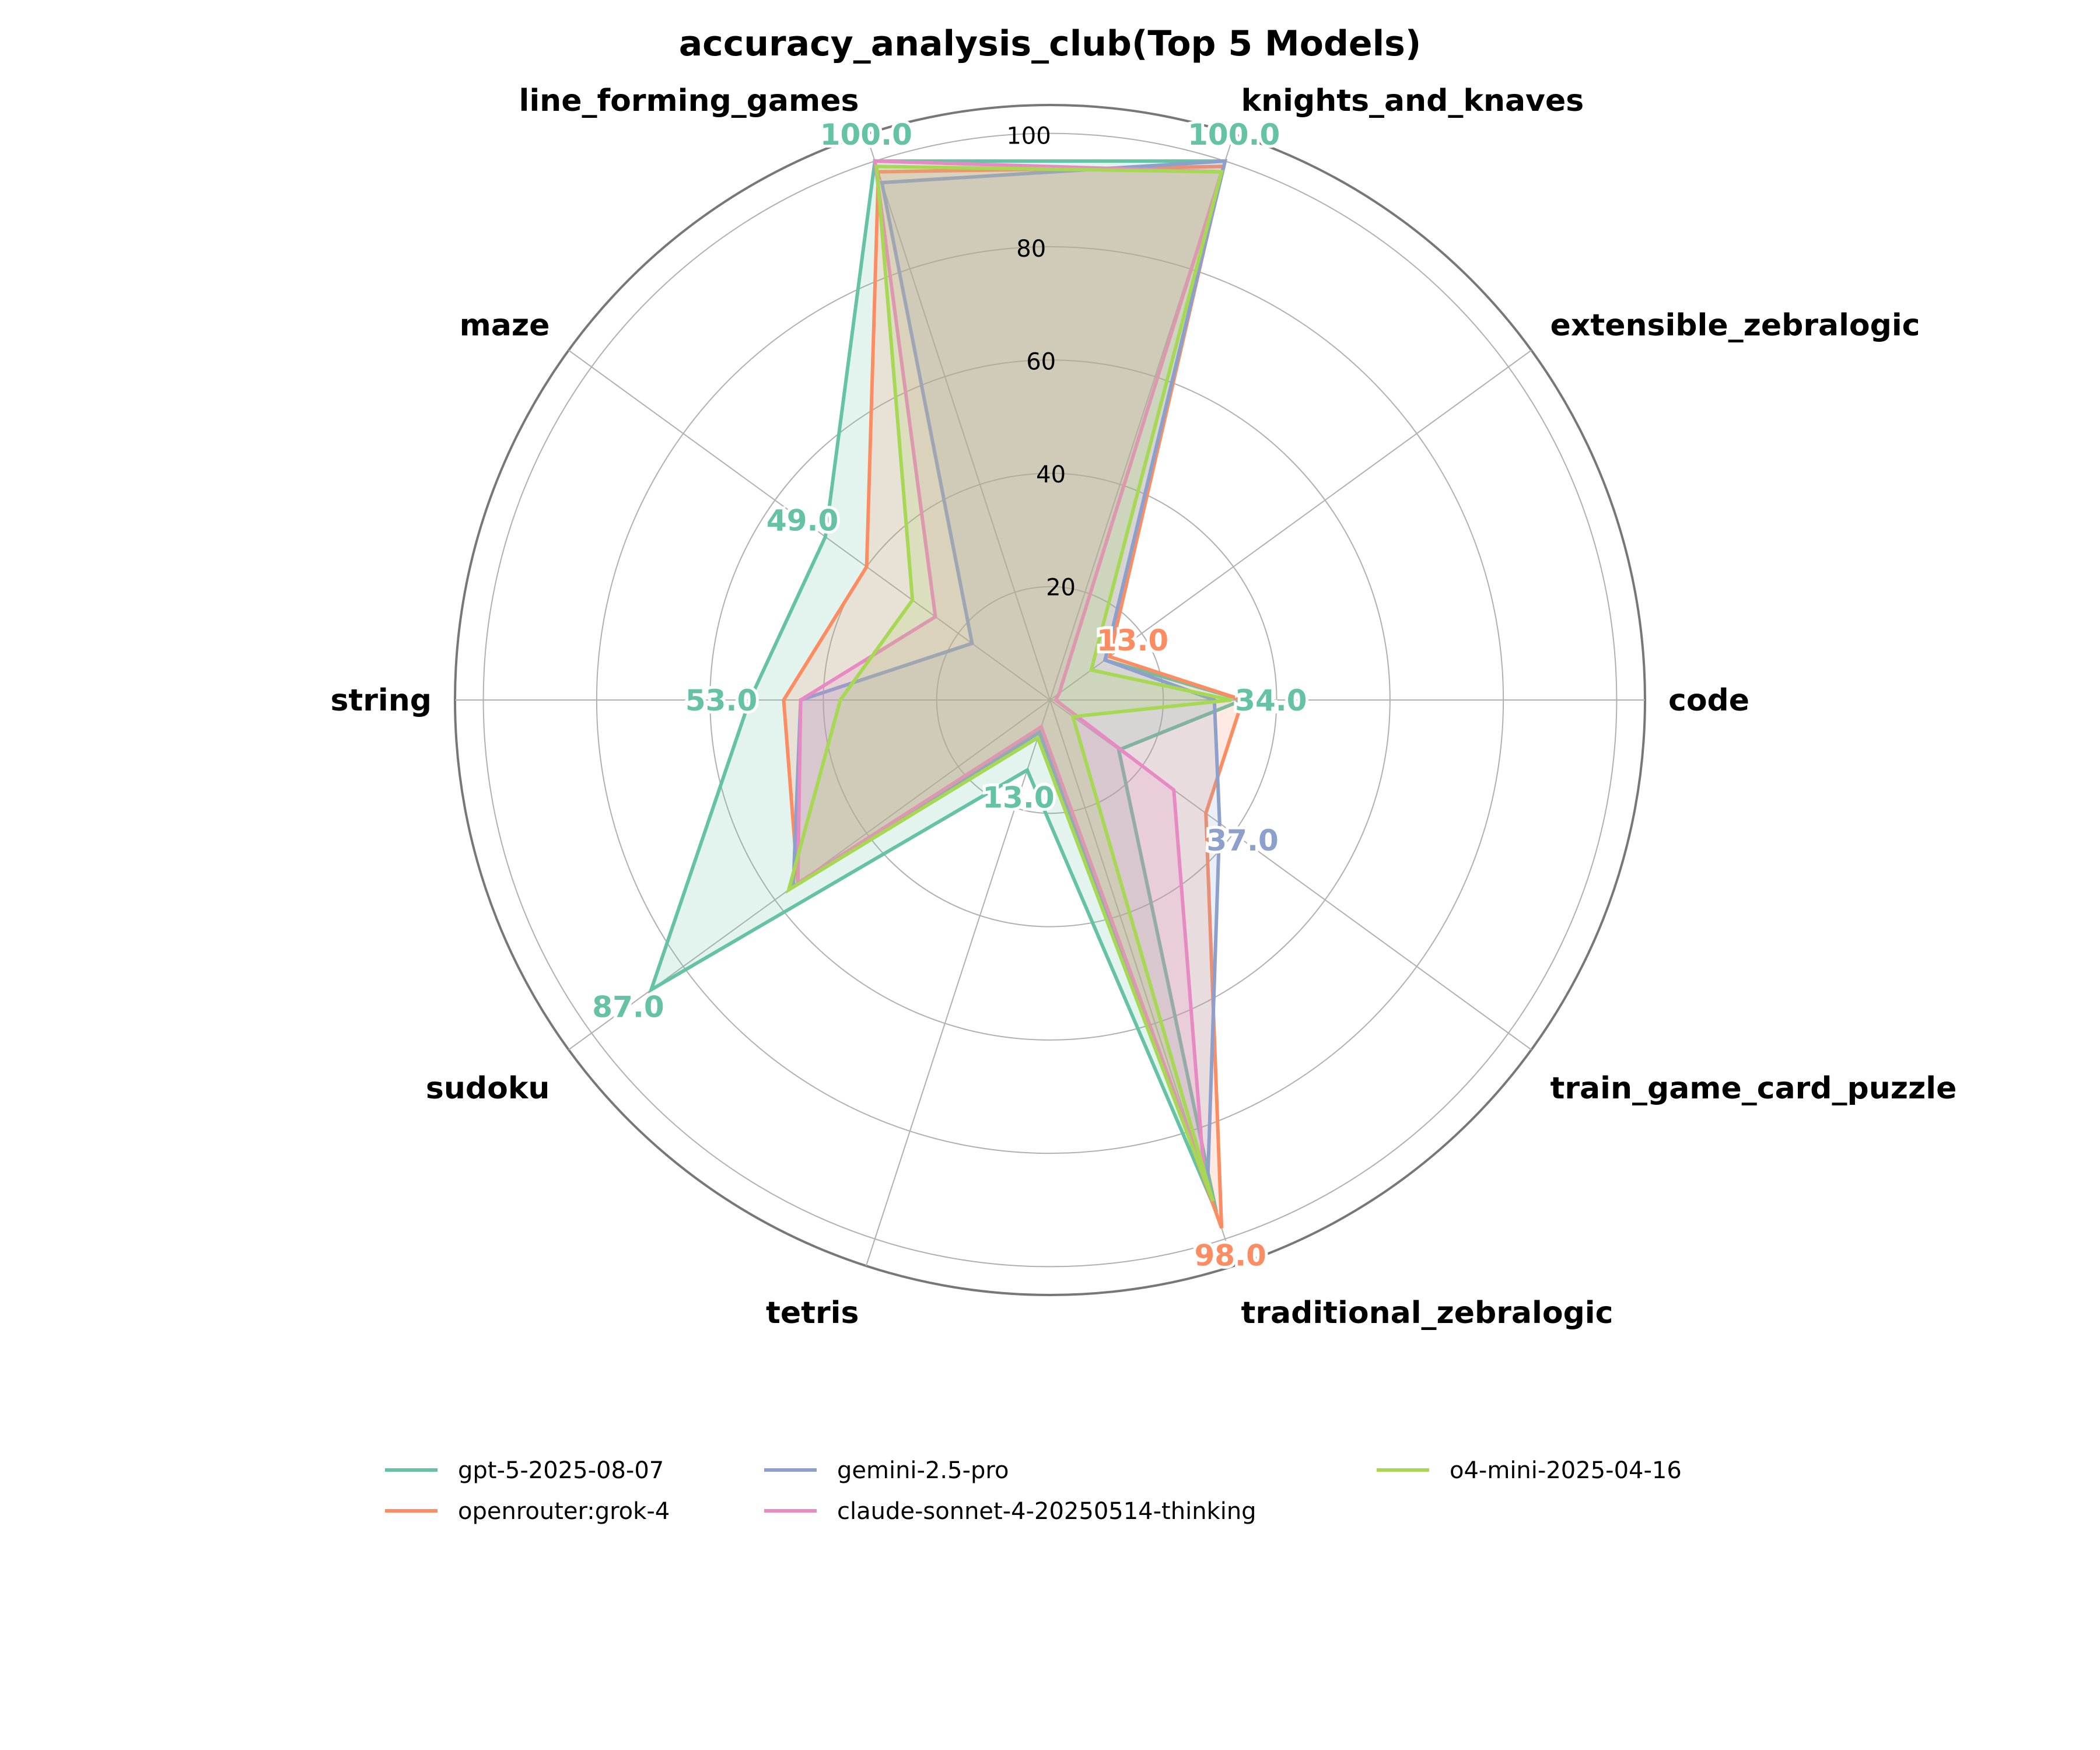  Describe the element at coordinates (488, 1088) in the screenshot. I see `category-label: sudoku` at that location.